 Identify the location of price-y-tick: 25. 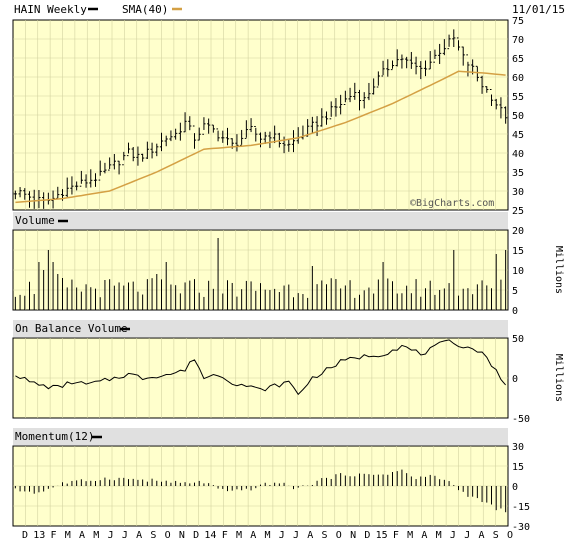
(518, 211).